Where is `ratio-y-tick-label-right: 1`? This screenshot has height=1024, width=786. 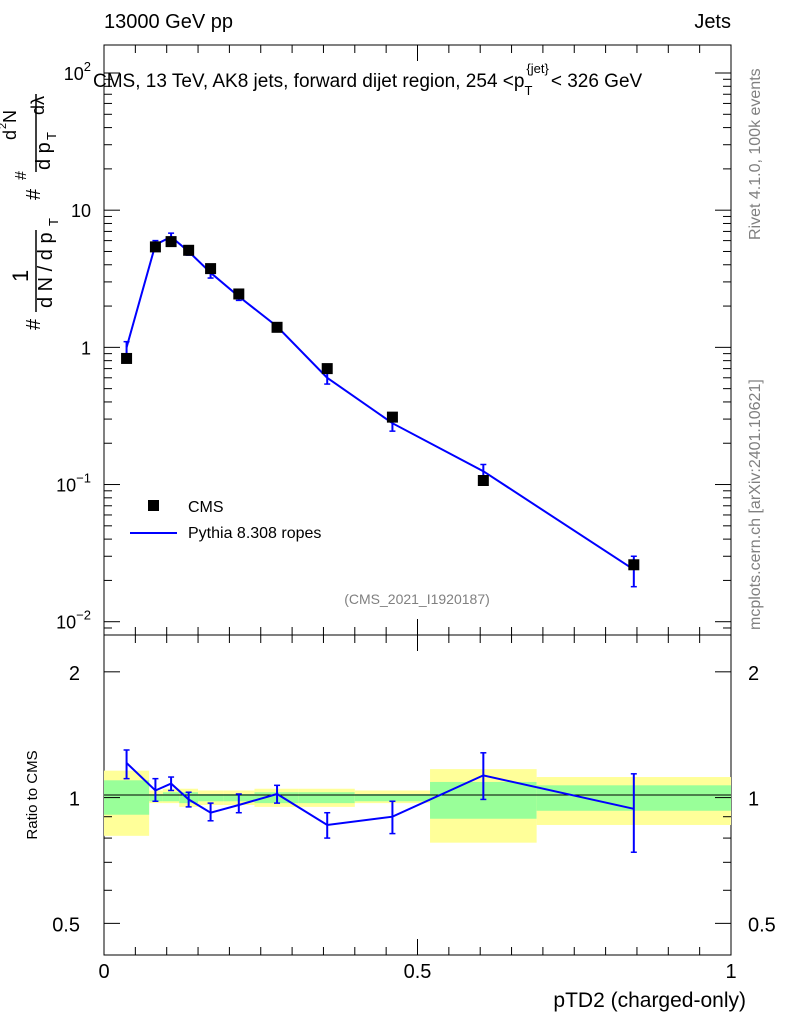
ratio-y-tick-label-right: 1 is located at coordinates (753, 800).